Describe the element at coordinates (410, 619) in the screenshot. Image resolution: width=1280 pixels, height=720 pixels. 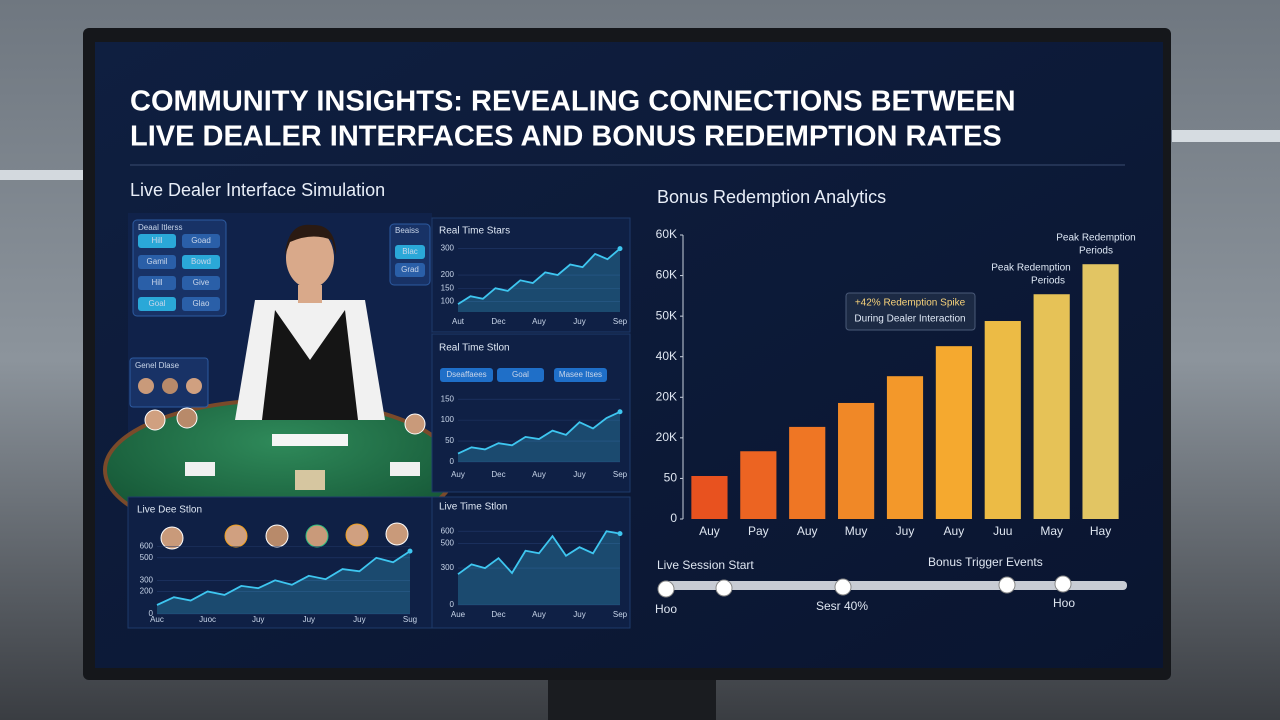
I see `x-tick-label: Sug` at that location.